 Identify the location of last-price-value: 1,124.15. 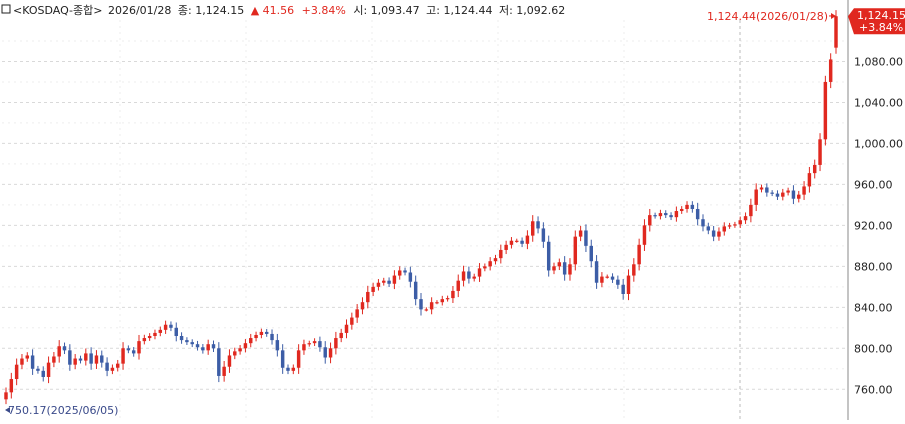
(881, 15).